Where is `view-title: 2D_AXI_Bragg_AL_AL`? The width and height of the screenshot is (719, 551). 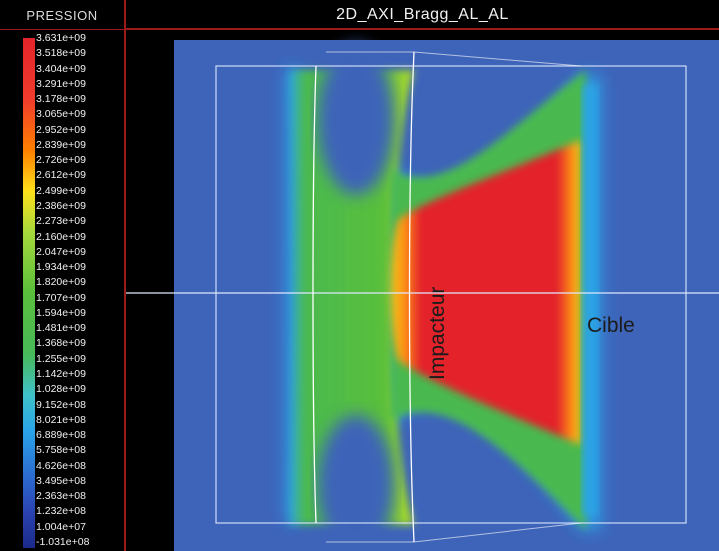 view-title: 2D_AXI_Bragg_AL_AL is located at coordinates (422, 14).